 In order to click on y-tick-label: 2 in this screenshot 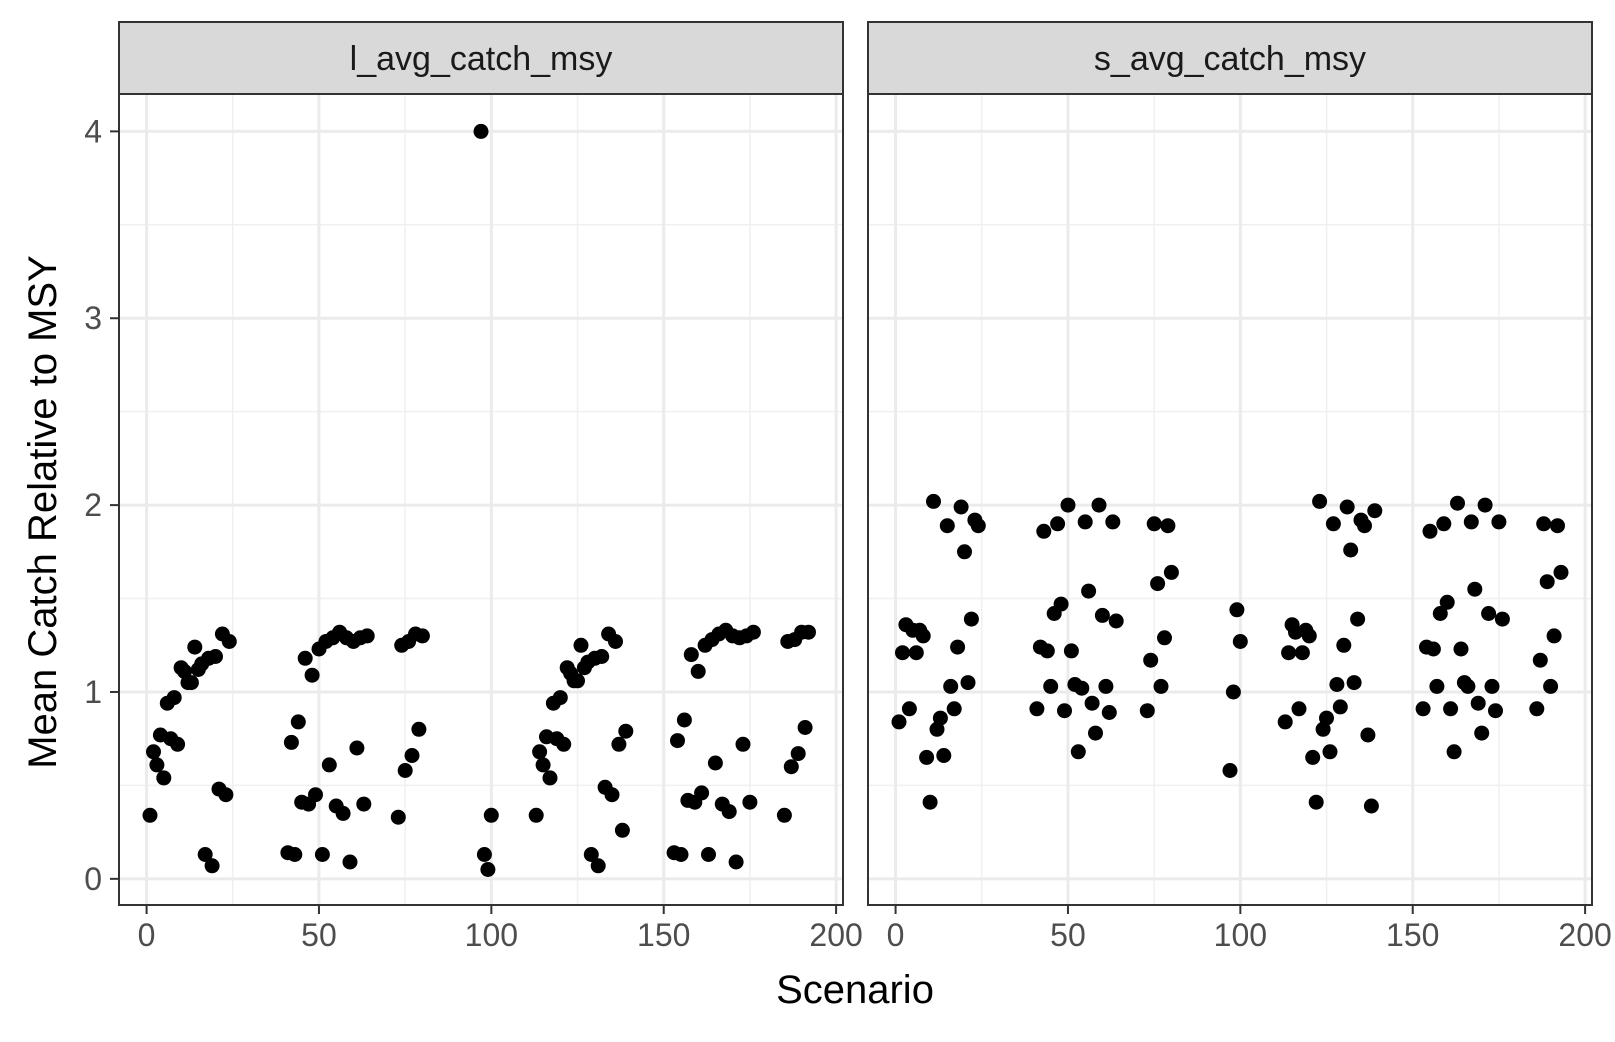, I will do `click(93, 505)`.